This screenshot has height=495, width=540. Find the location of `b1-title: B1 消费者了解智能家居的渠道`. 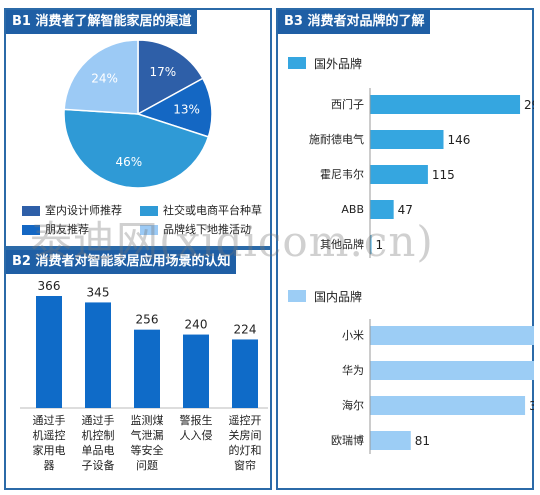

b1-title: B1 消费者了解智能家居的渠道 is located at coordinates (102, 22).